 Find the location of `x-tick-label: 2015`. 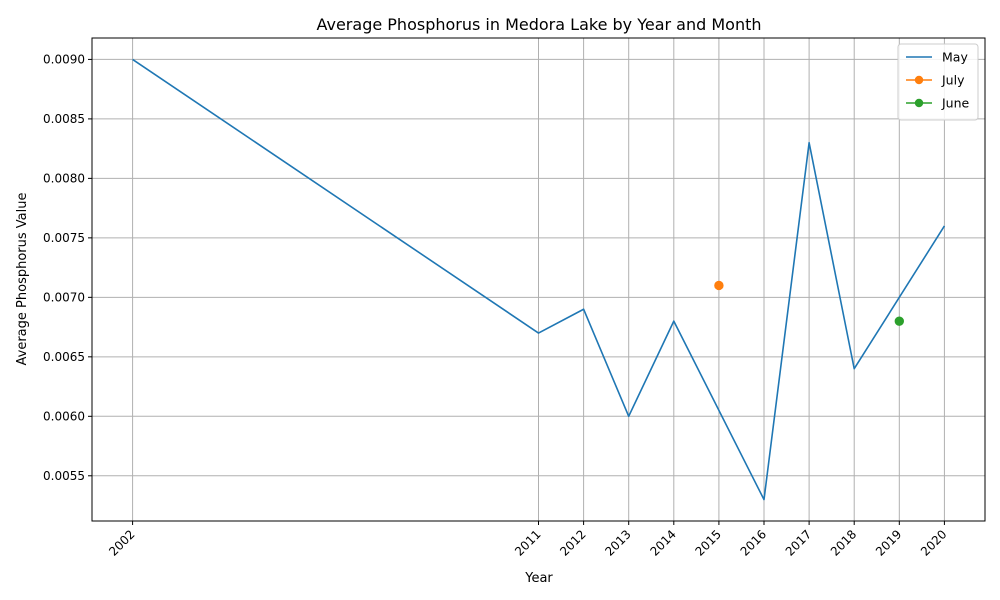

x-tick-label: 2015 is located at coordinates (708, 542).